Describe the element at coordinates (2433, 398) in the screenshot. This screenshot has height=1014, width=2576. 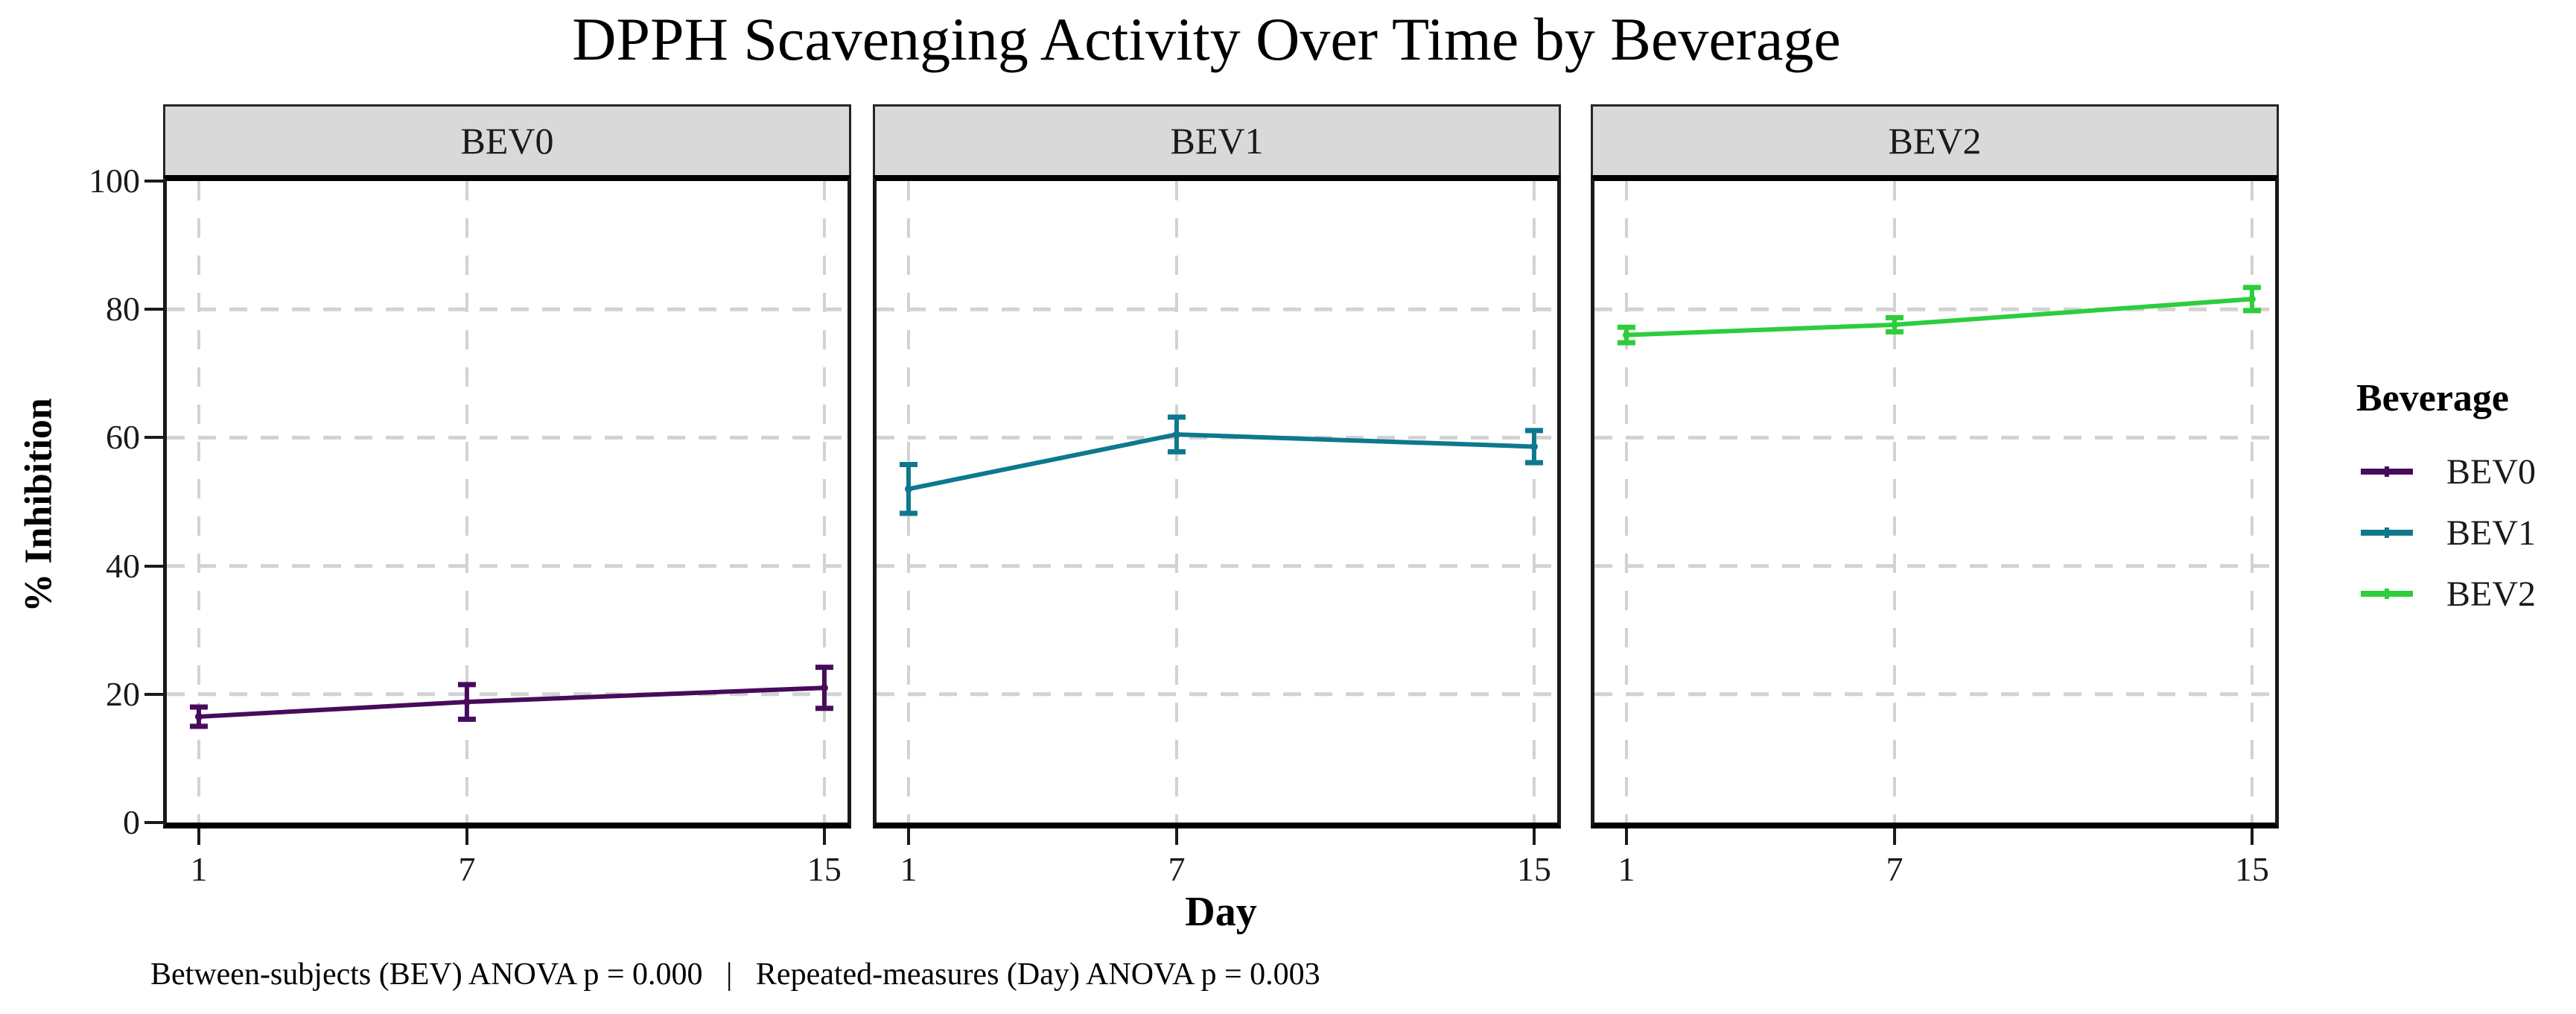
I see `legend-title: Beverage` at that location.